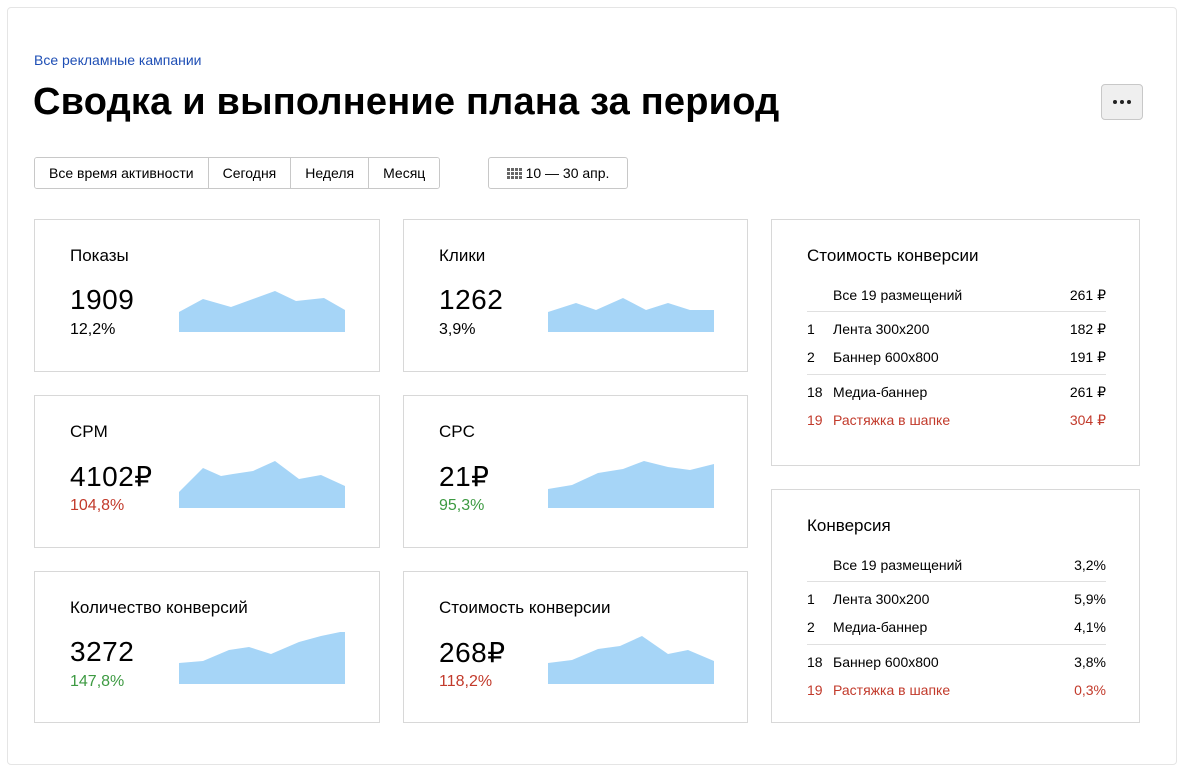 Image resolution: width=1188 pixels, height=778 pixels. Describe the element at coordinates (457, 431) in the screenshot. I see `metric-title: CPC` at that location.